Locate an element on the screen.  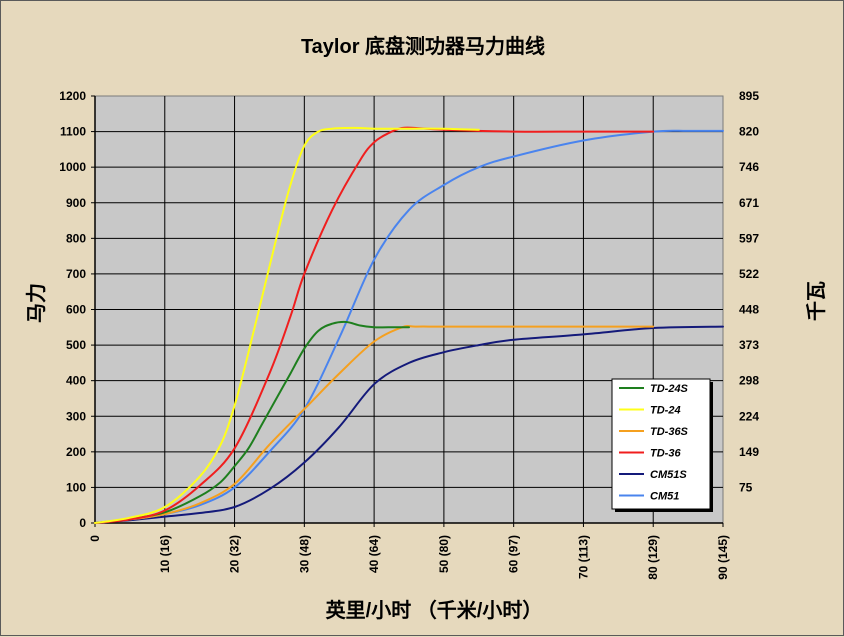
x-tick-label: 20 (32) is located at coordinates (235, 554).